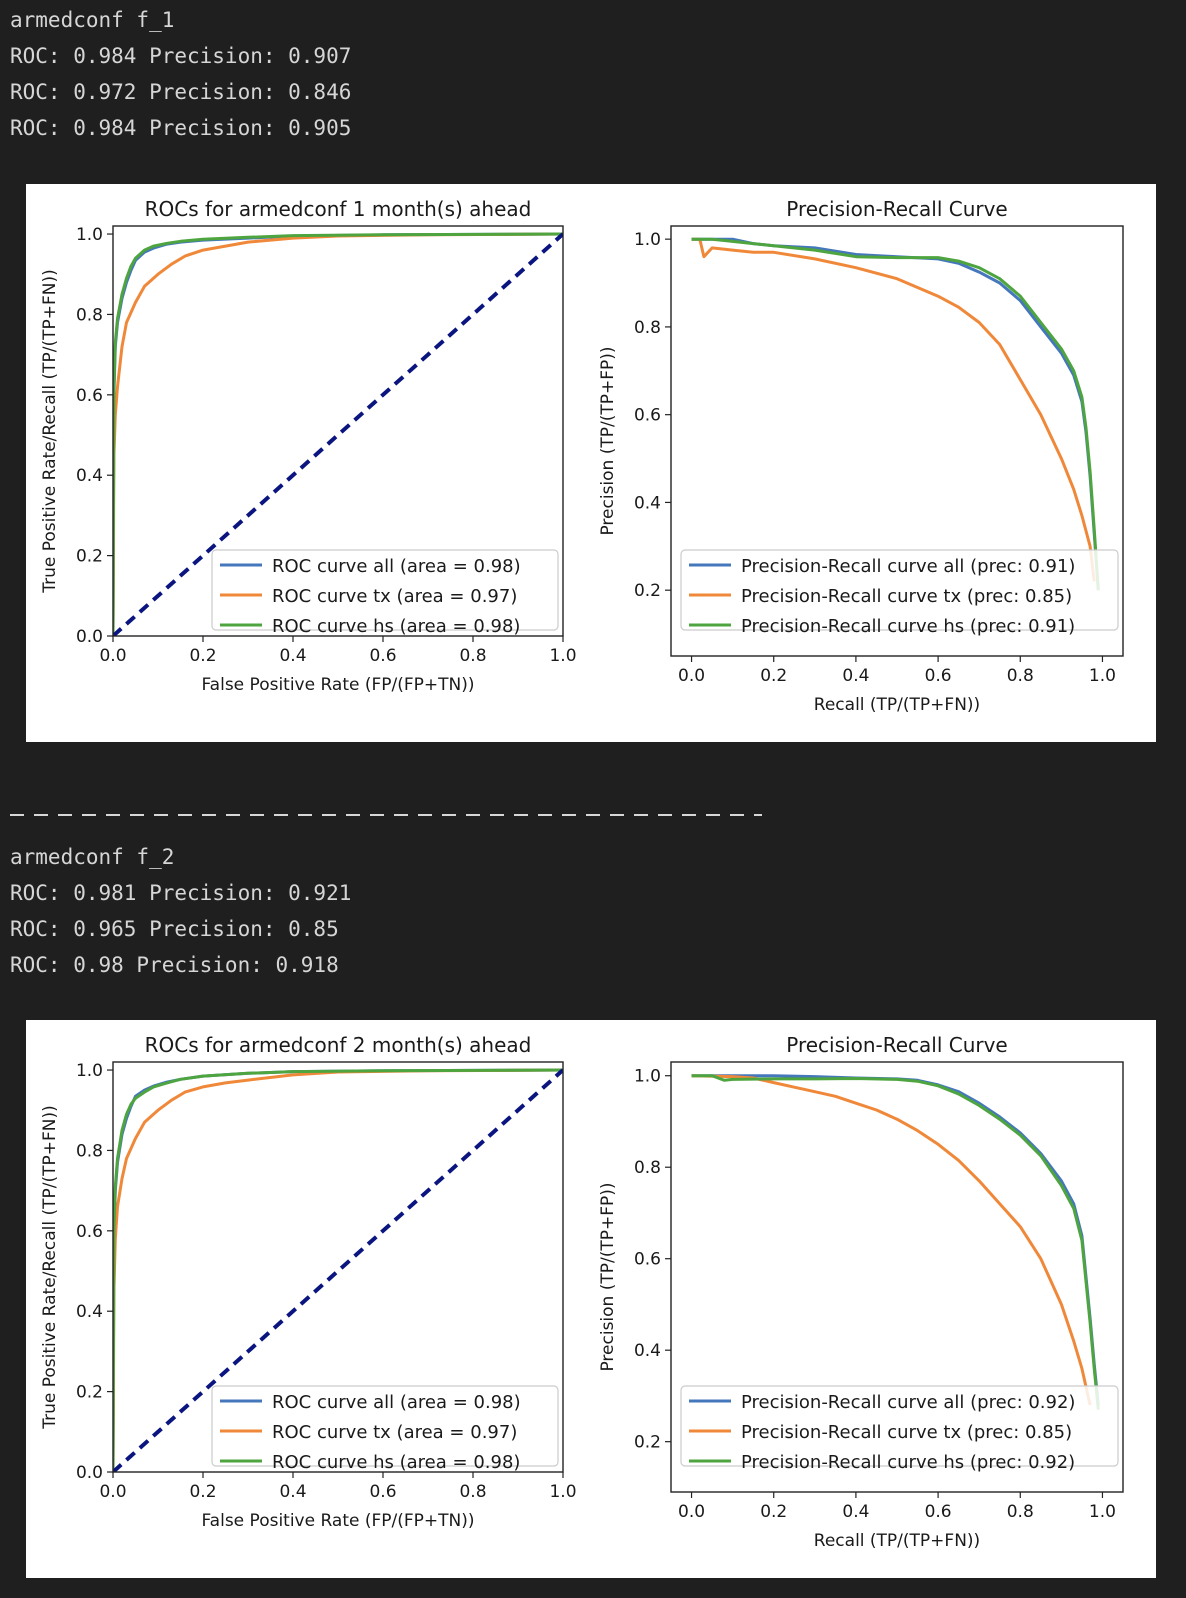 This screenshot has width=1186, height=1598. Describe the element at coordinates (908, 1462) in the screenshot. I see `legend-label: Precision-Recall curve hs (prec: 0.92)` at that location.